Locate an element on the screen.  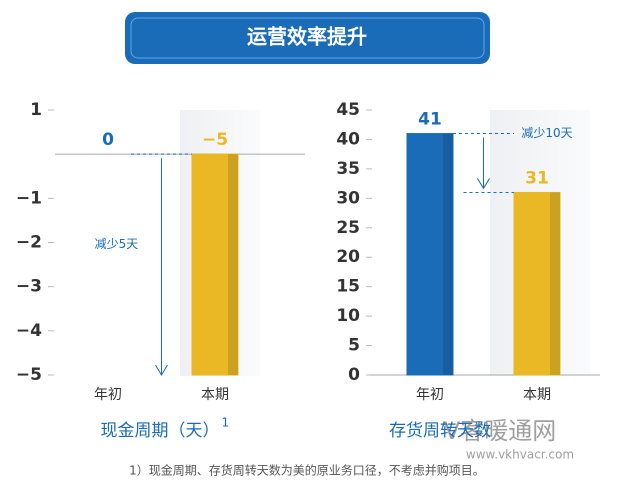
value-label: 41 is located at coordinates (430, 120).